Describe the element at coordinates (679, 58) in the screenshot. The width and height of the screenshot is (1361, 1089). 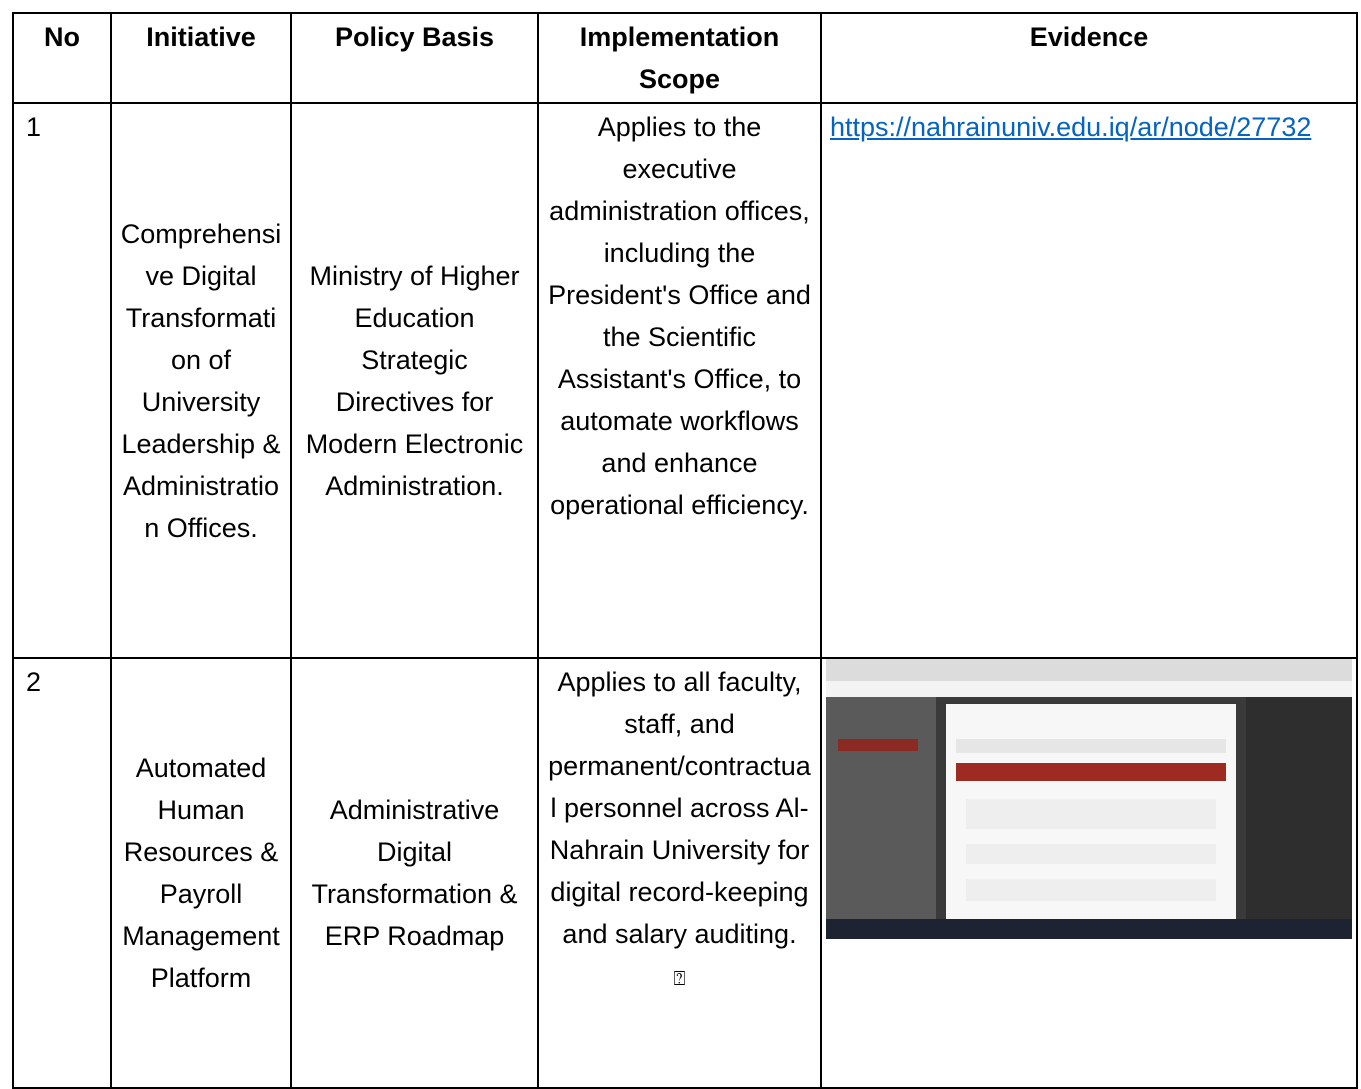
I see `header-cell: Implementation Scope` at that location.